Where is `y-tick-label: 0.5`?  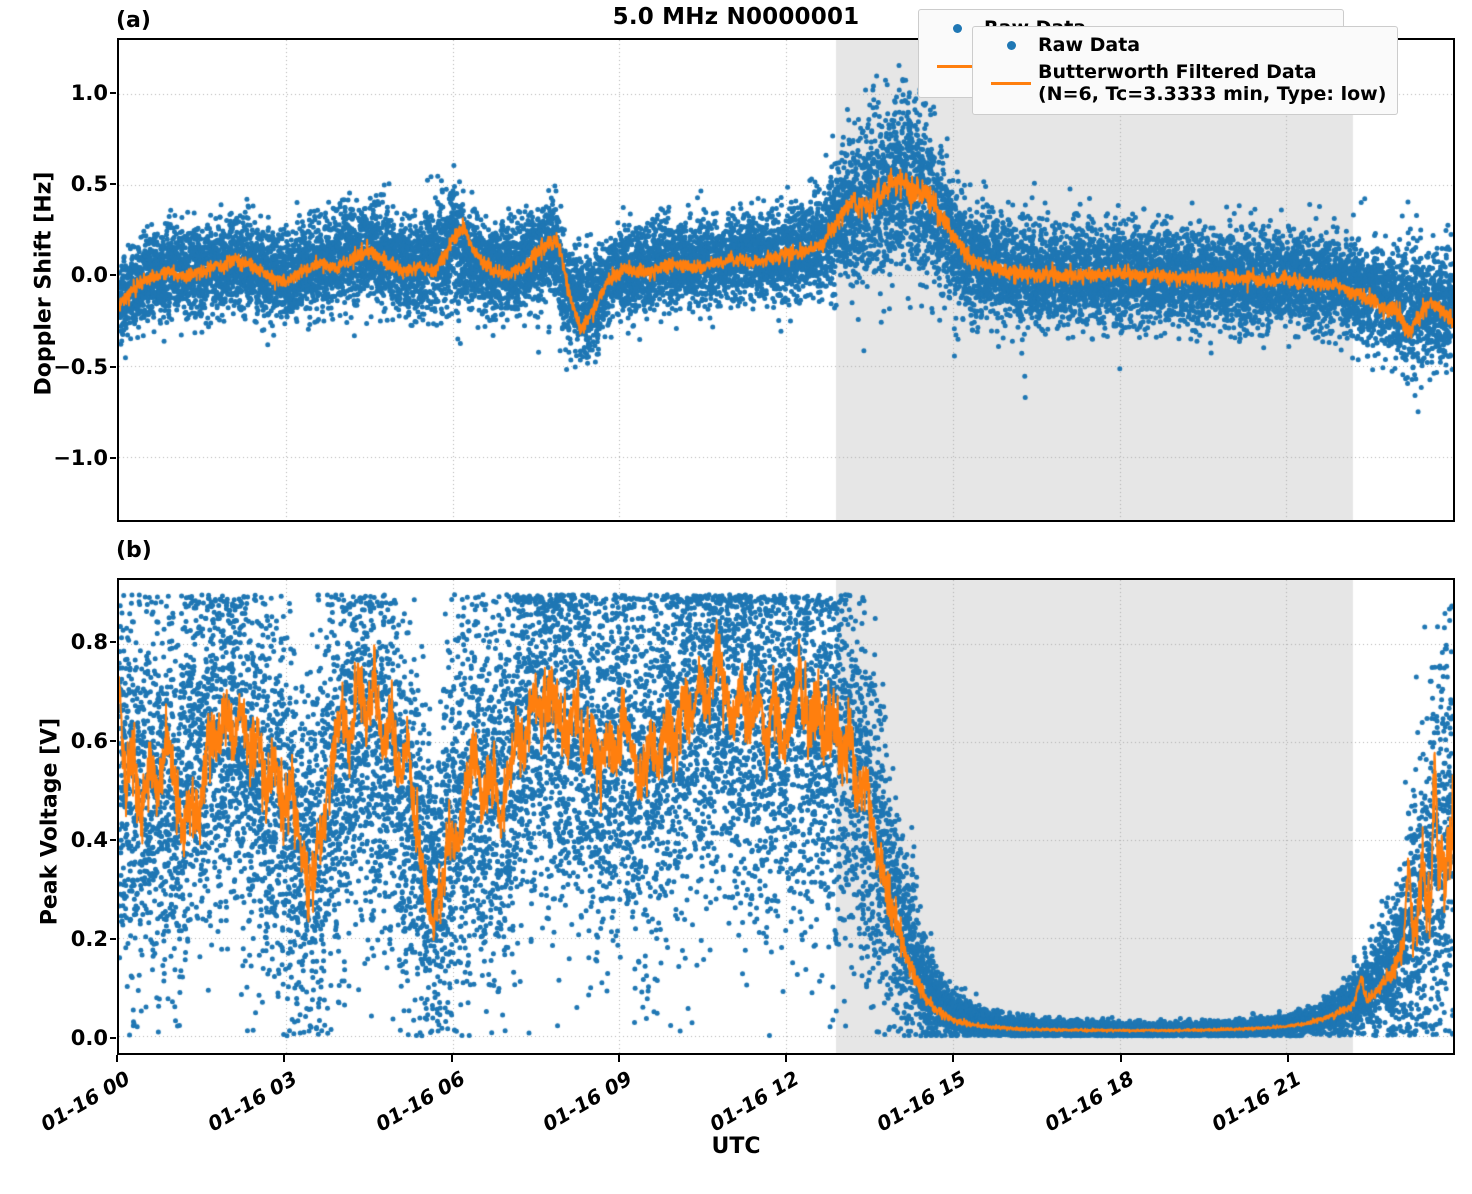 y-tick-label: 0.5 is located at coordinates (89, 184).